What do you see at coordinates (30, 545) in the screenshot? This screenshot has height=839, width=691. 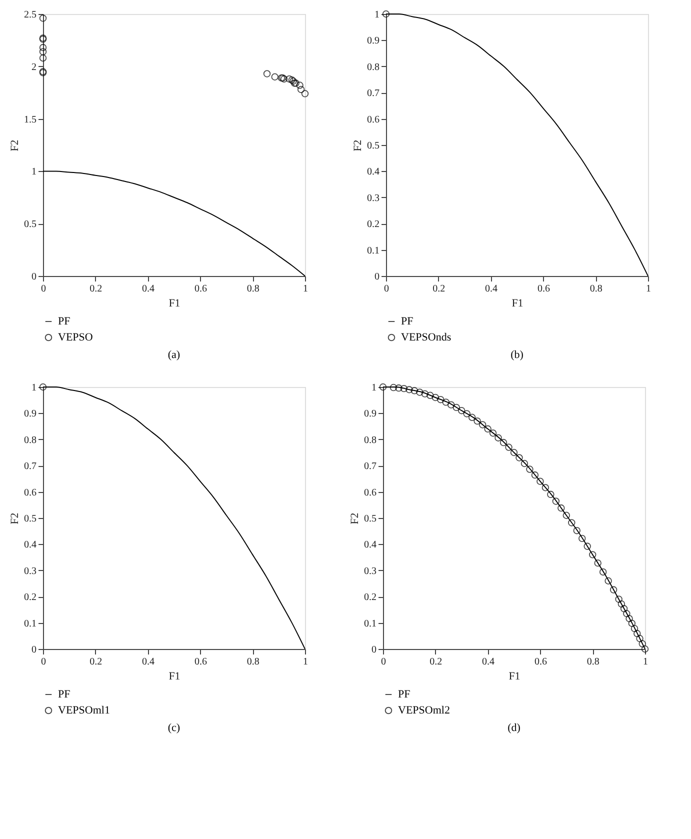 I see `y-tick-label: 0.4` at bounding box center [30, 545].